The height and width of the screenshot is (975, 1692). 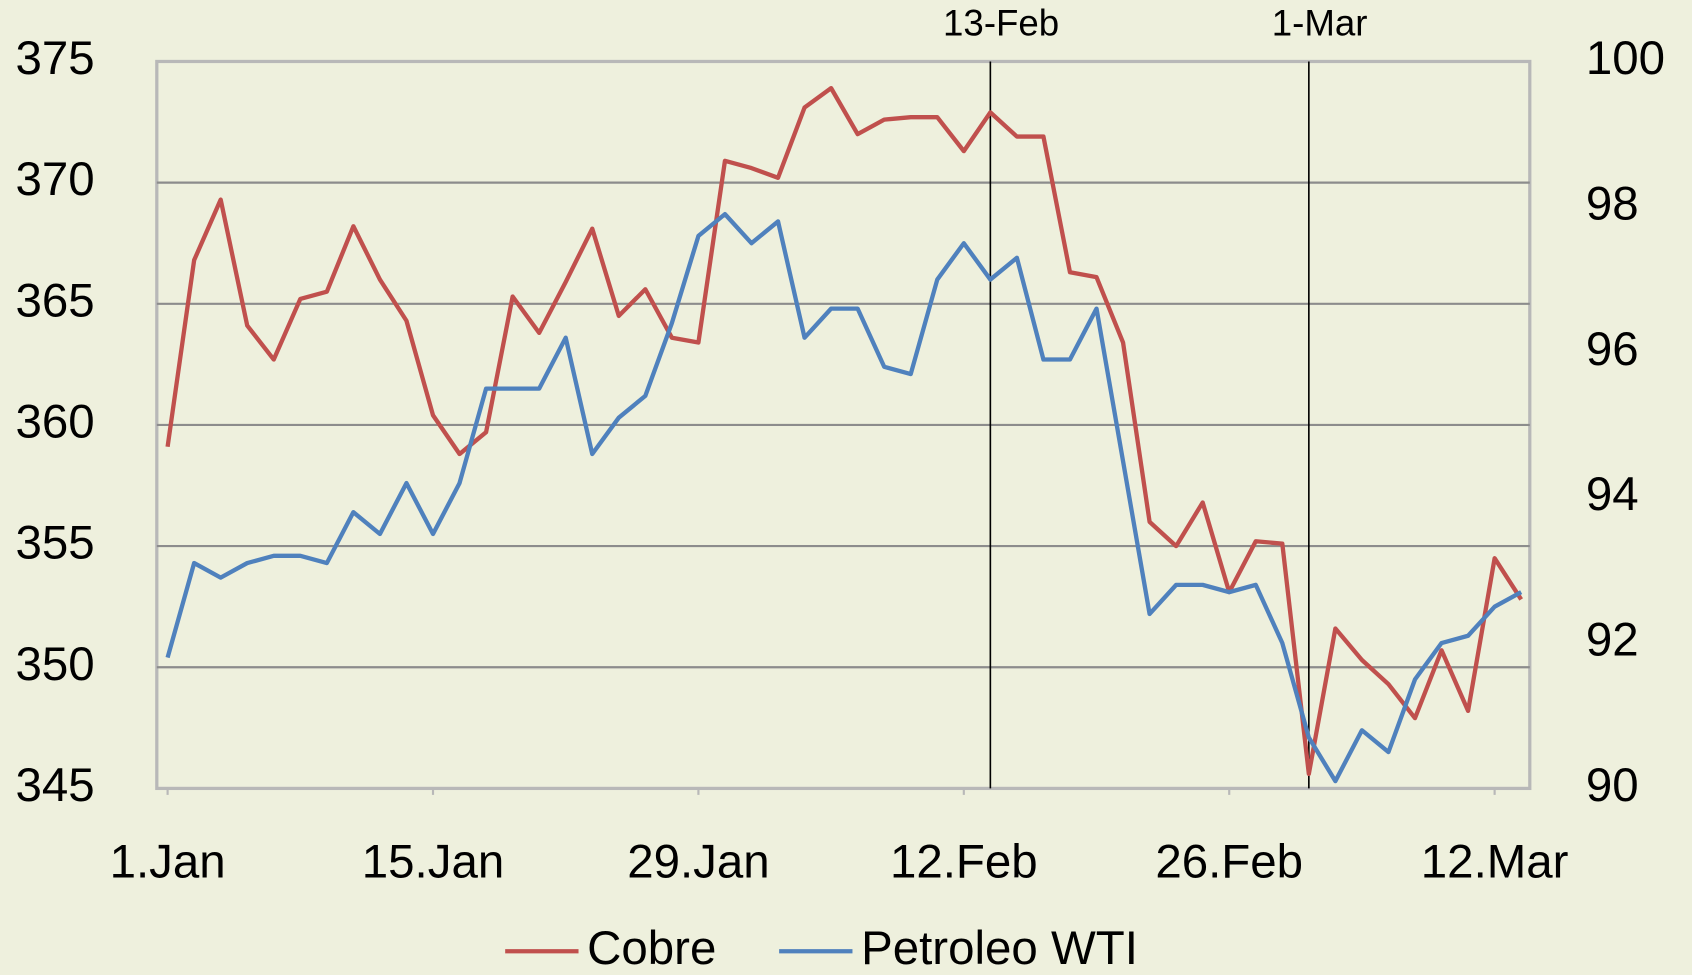 What do you see at coordinates (433, 862) in the screenshot?
I see `x-tick-label: 15.Jan` at bounding box center [433, 862].